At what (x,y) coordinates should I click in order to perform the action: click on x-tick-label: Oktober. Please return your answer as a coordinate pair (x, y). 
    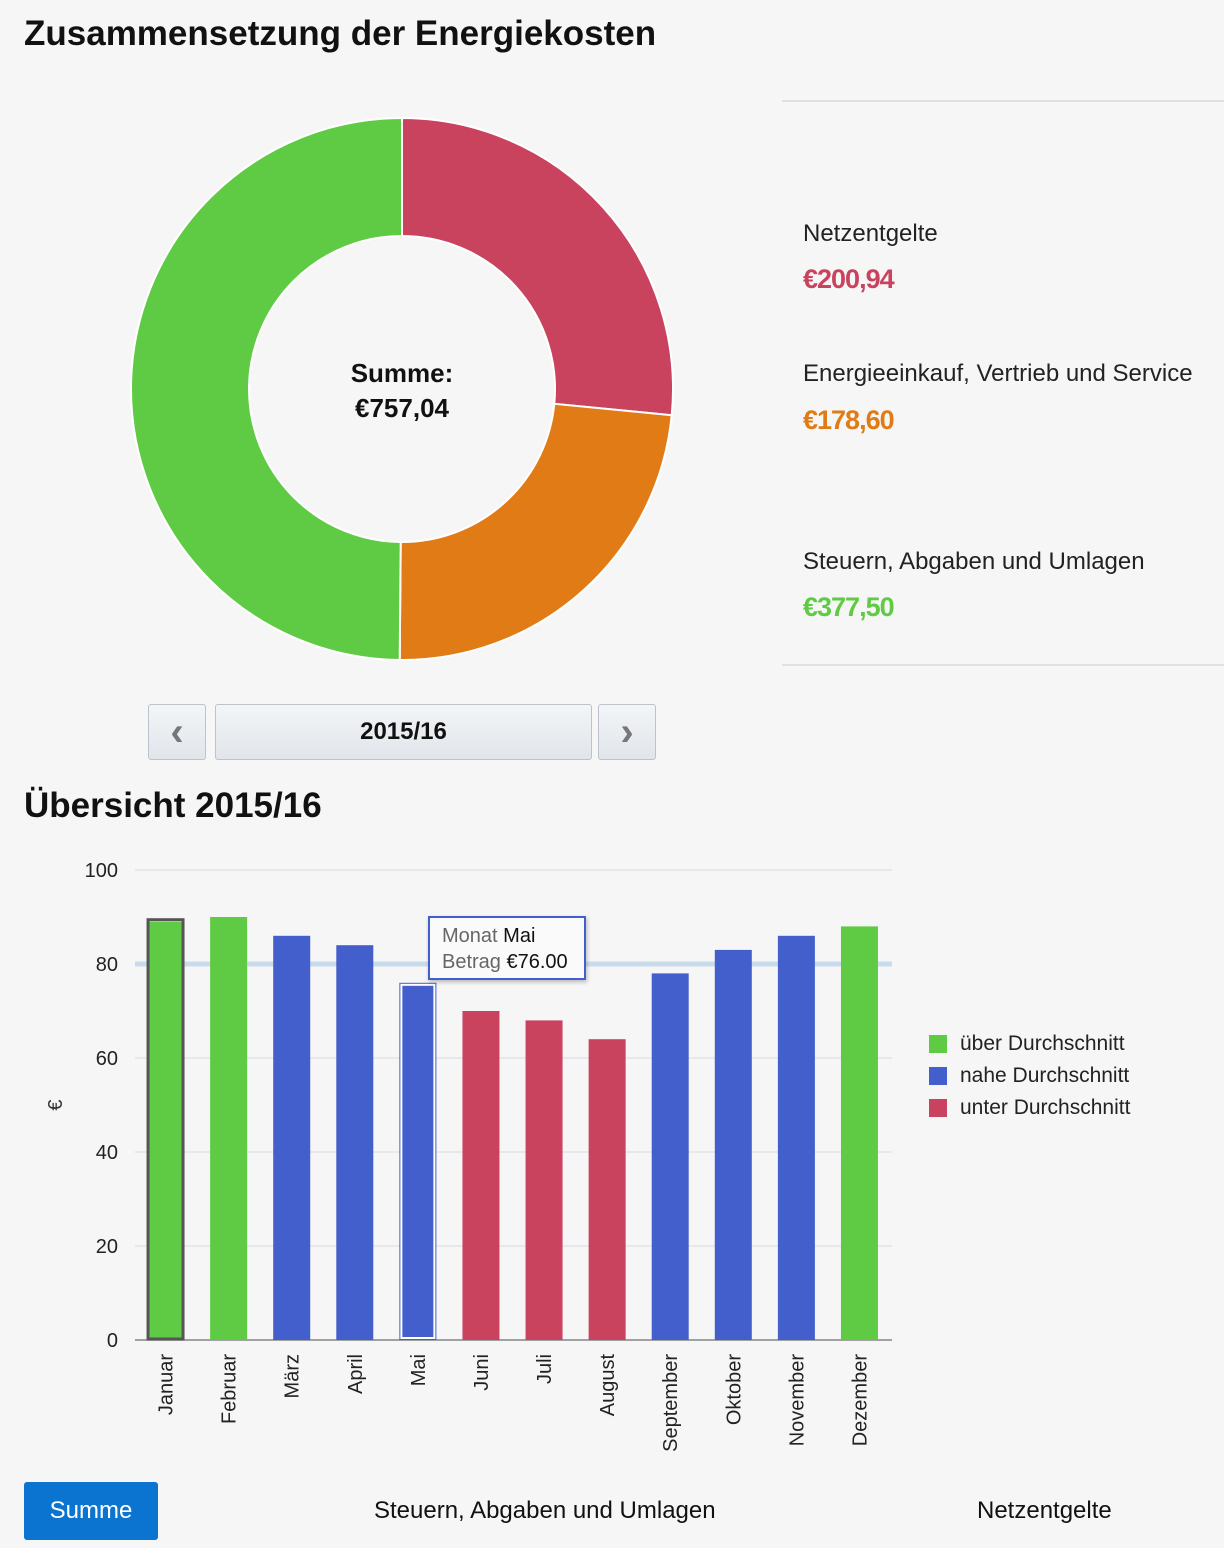
    Looking at the image, I should click on (734, 1389).